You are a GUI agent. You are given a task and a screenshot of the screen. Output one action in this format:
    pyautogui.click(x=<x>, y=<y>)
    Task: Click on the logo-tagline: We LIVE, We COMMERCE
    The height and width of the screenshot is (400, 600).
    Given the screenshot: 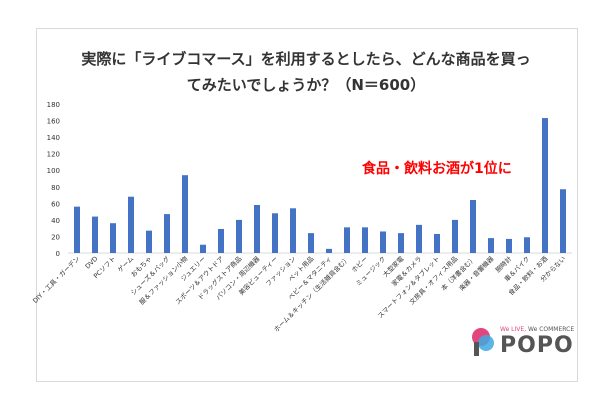 What is the action you would take?
    pyautogui.click(x=537, y=329)
    